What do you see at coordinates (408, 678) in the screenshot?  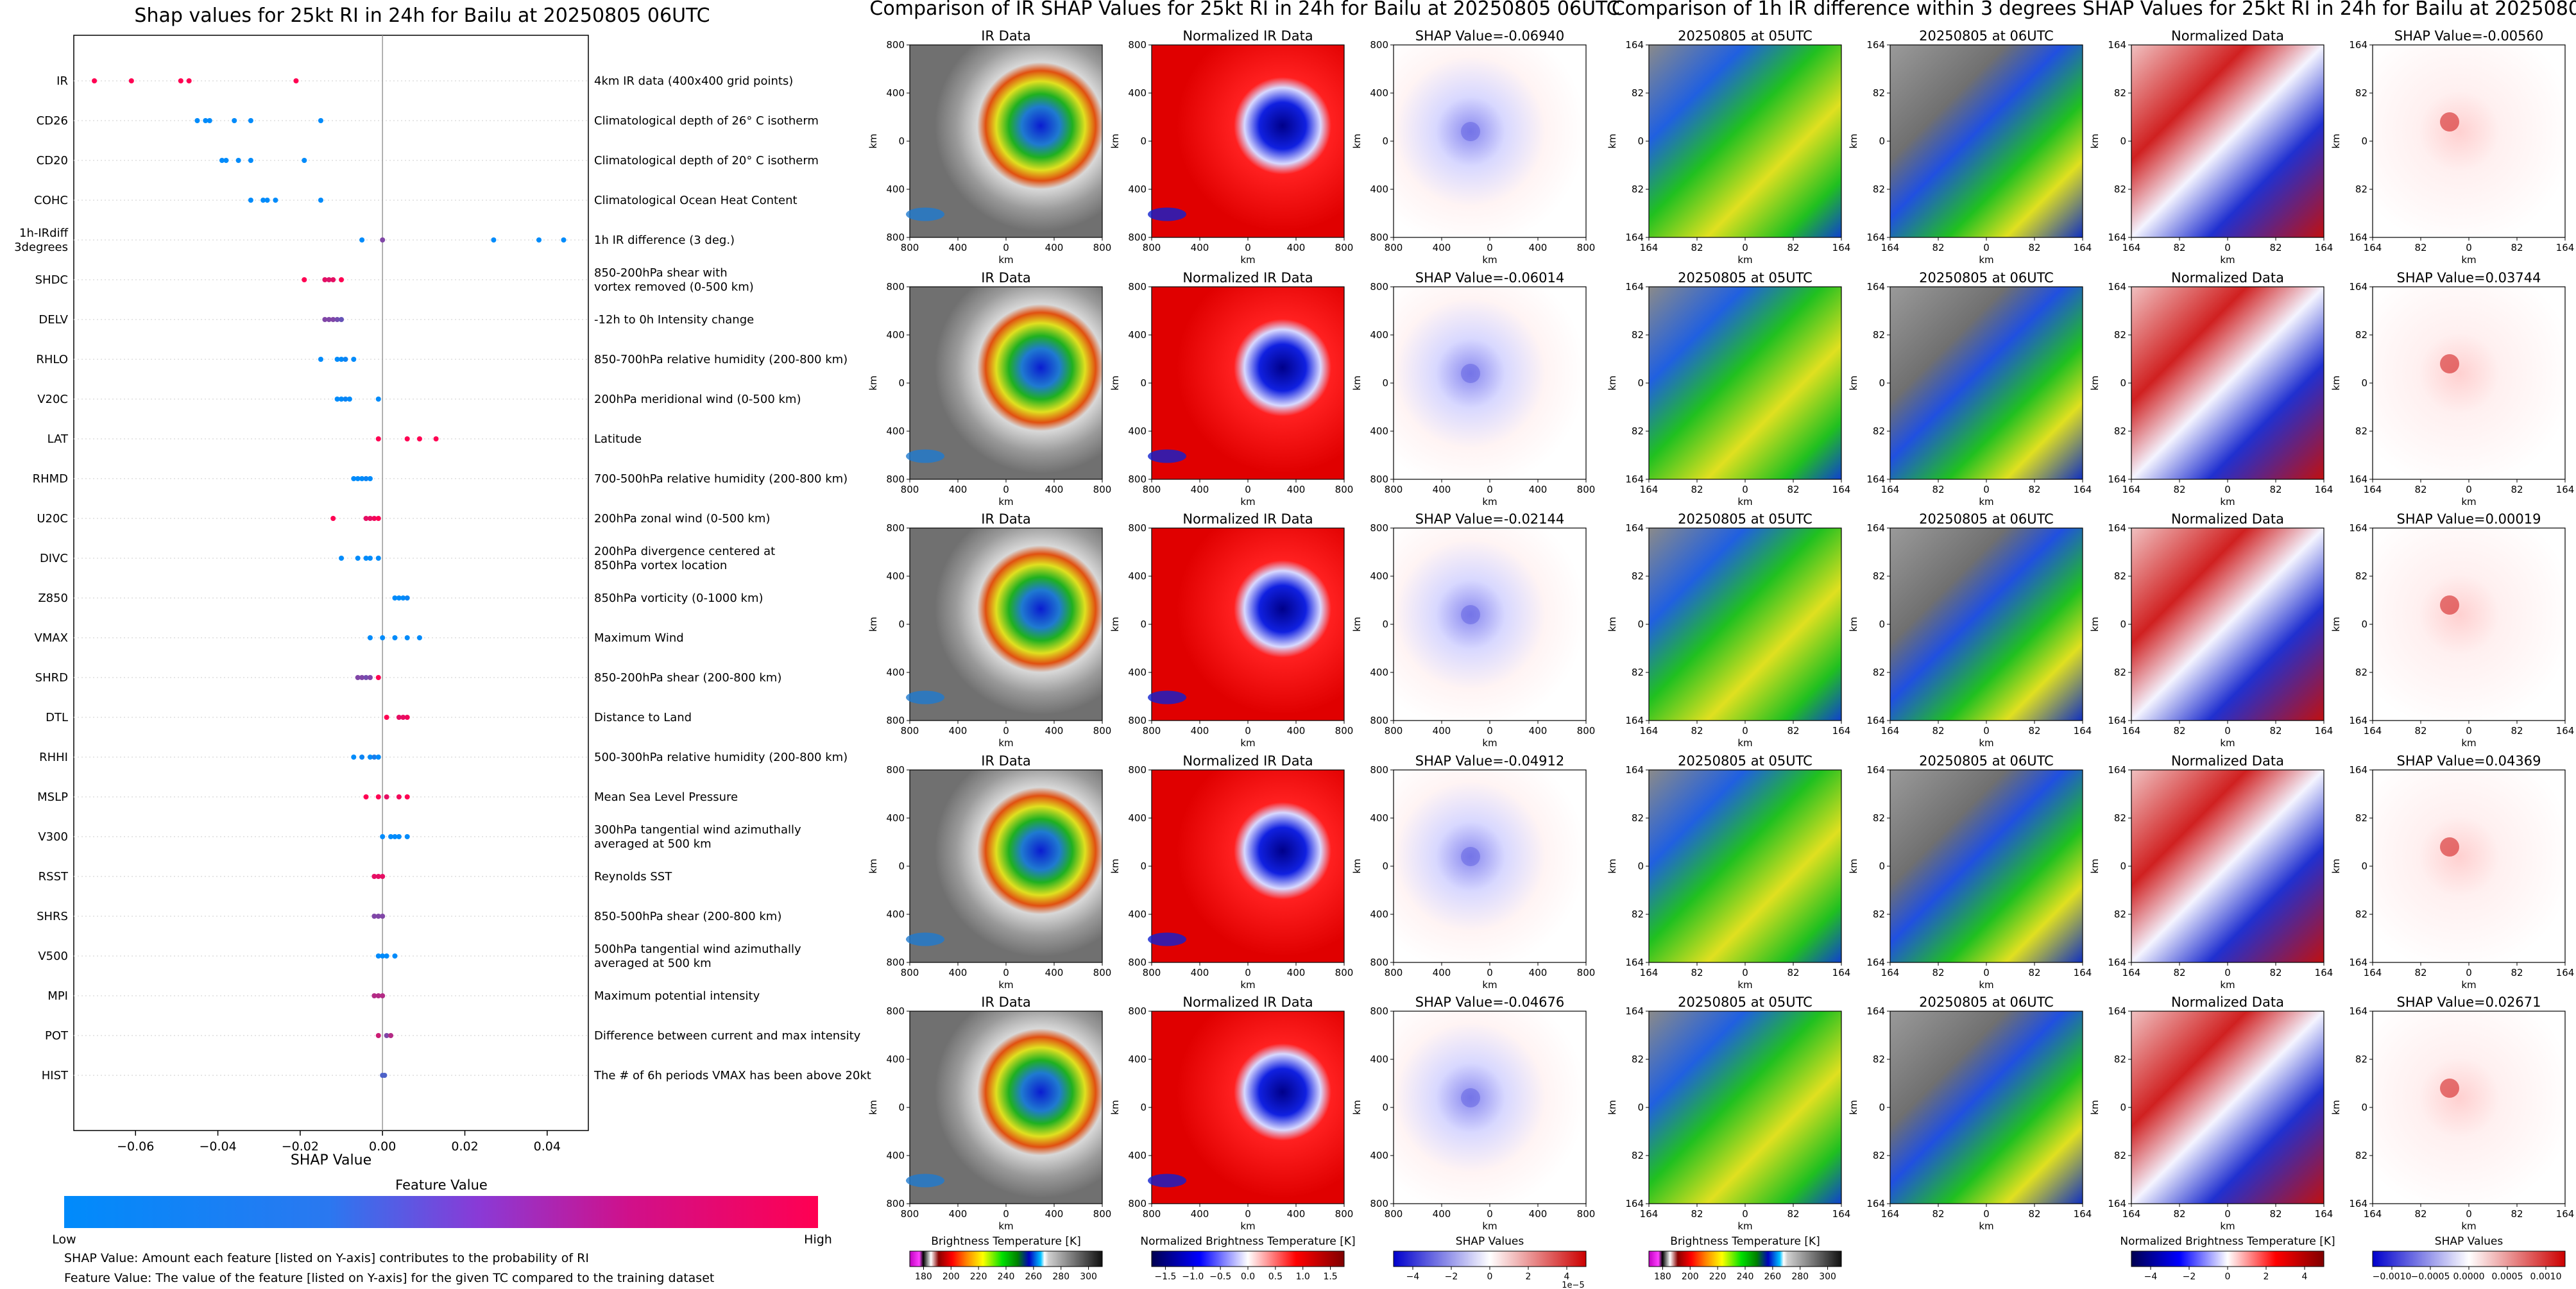 I see `feature-row: SHRD 850-200hPa shear (200-800 km)` at bounding box center [408, 678].